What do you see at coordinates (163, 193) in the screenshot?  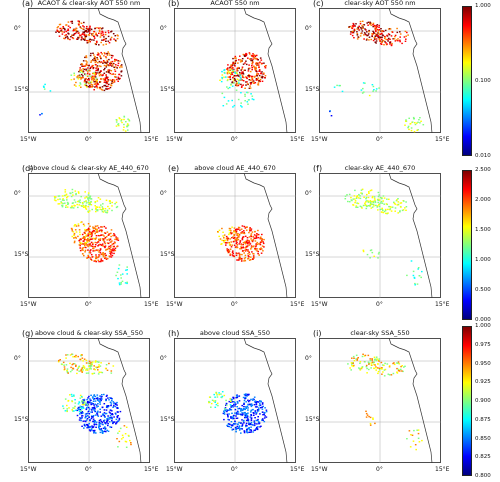 I see `lat-label: 0°` at bounding box center [163, 193].